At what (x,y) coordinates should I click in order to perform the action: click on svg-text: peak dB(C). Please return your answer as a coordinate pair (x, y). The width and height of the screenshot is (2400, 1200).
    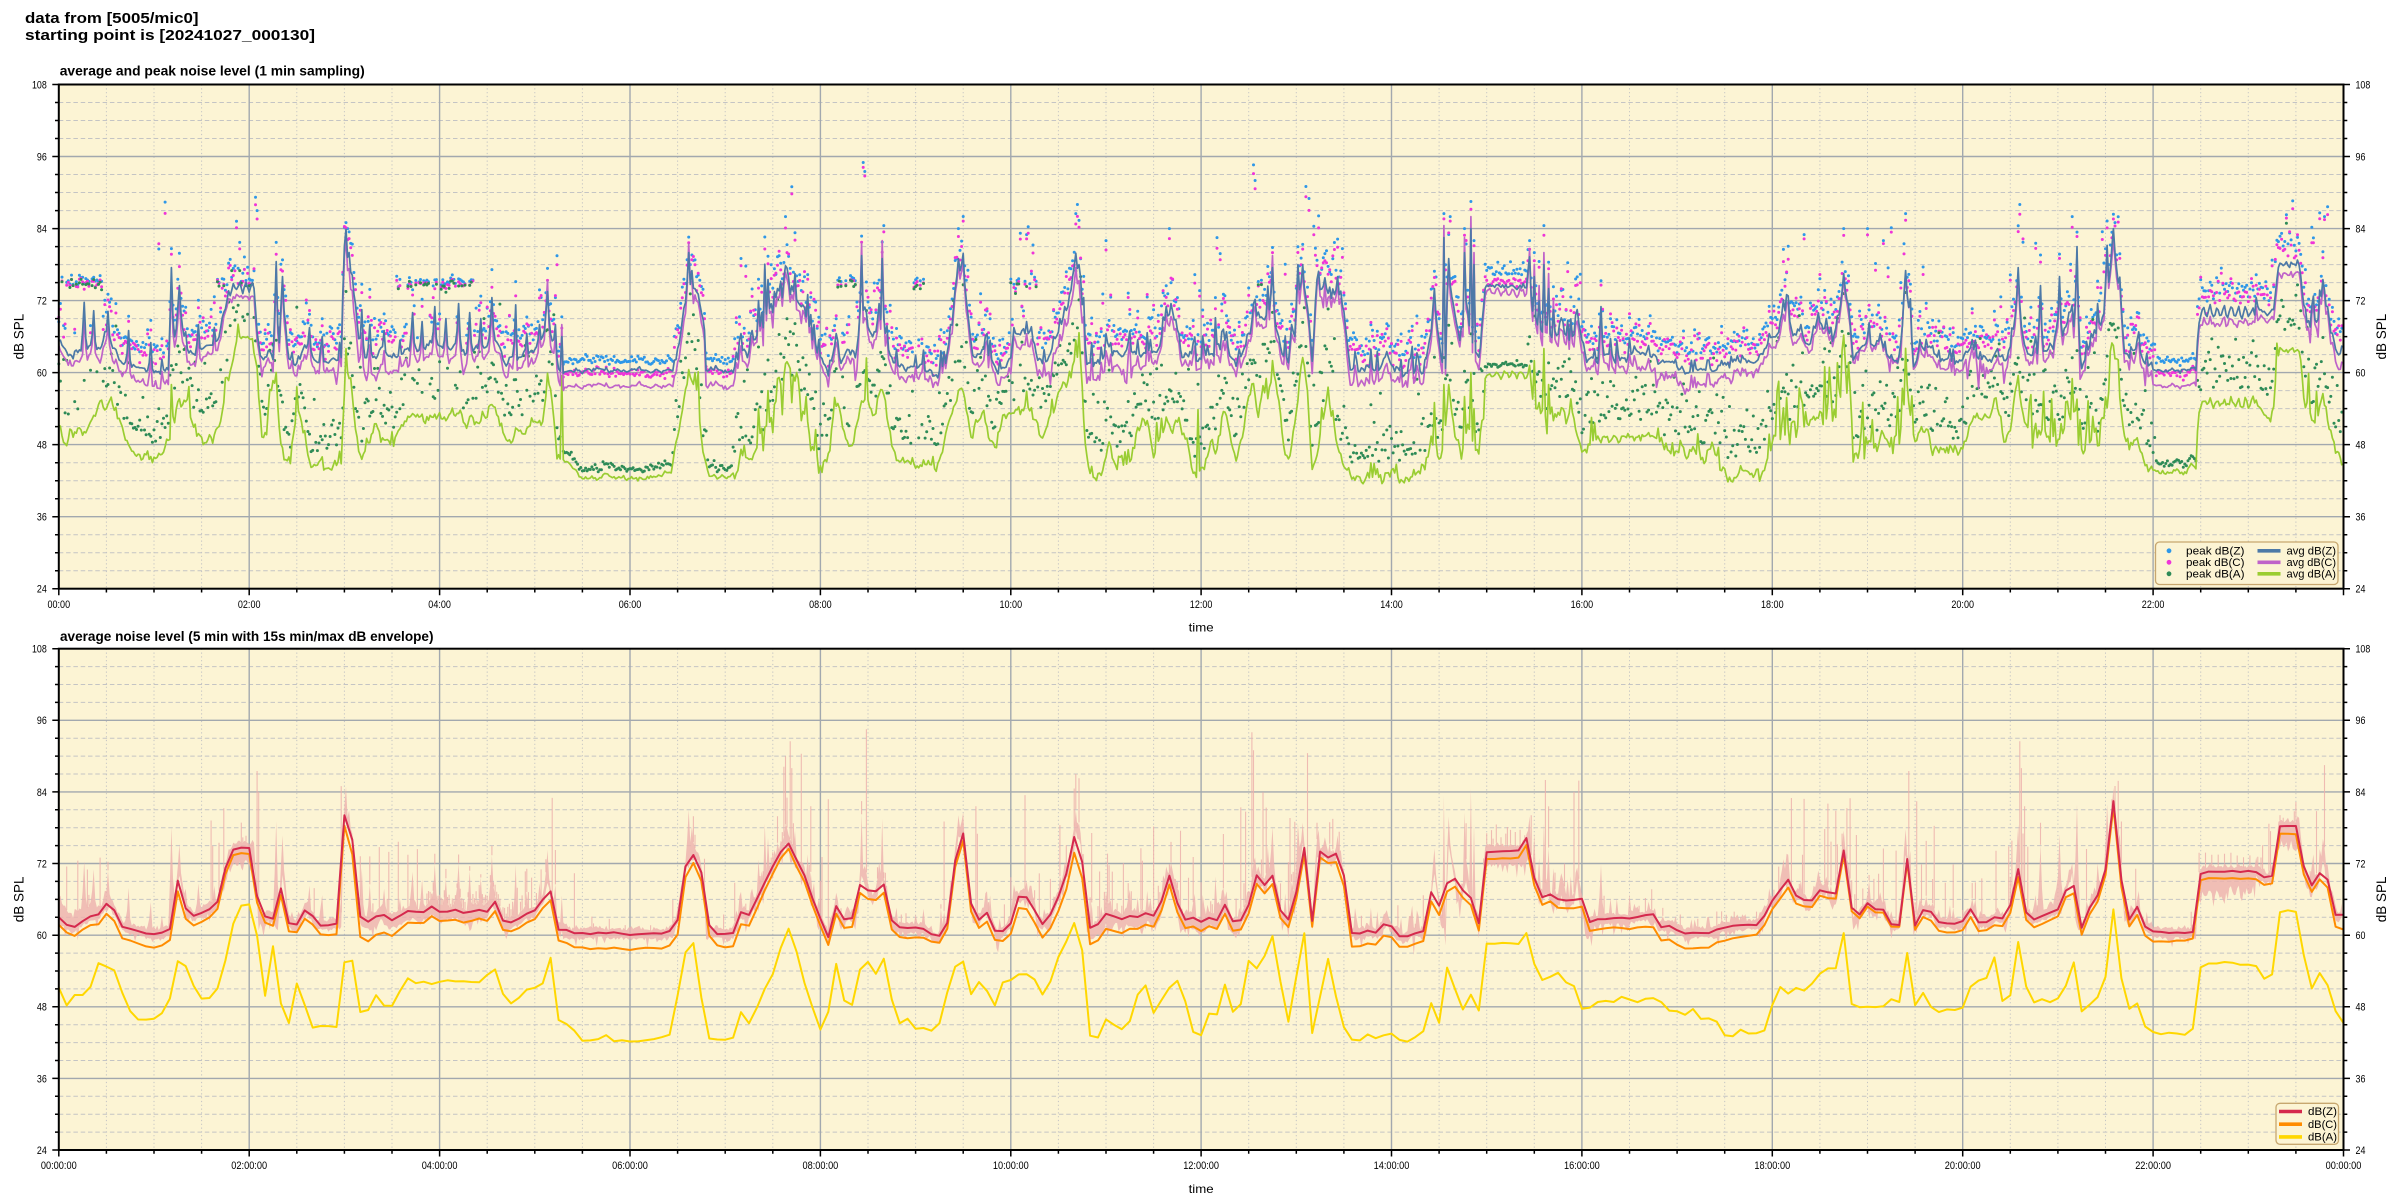
    Looking at the image, I should click on (2215, 563).